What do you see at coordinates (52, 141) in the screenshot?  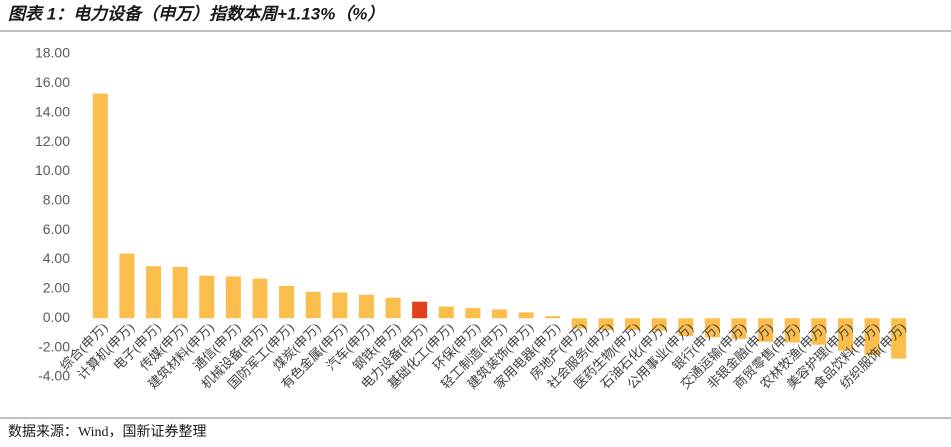 I see `y-tick-label: 12.00` at bounding box center [52, 141].